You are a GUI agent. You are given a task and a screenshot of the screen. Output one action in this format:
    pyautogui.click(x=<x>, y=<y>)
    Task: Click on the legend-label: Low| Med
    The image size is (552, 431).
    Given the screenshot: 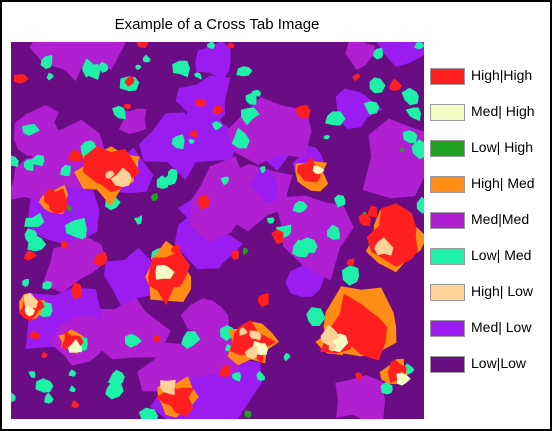 What is the action you would take?
    pyautogui.click(x=501, y=255)
    